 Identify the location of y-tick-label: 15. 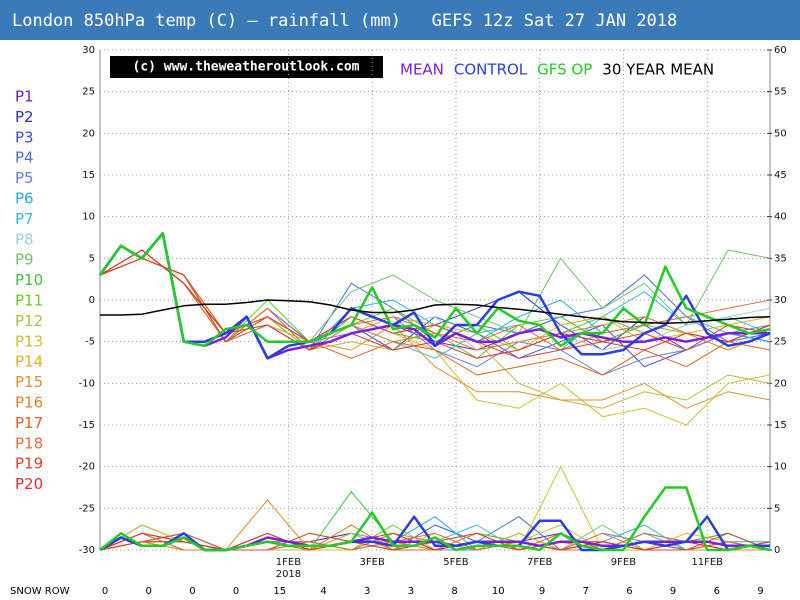
(88, 175).